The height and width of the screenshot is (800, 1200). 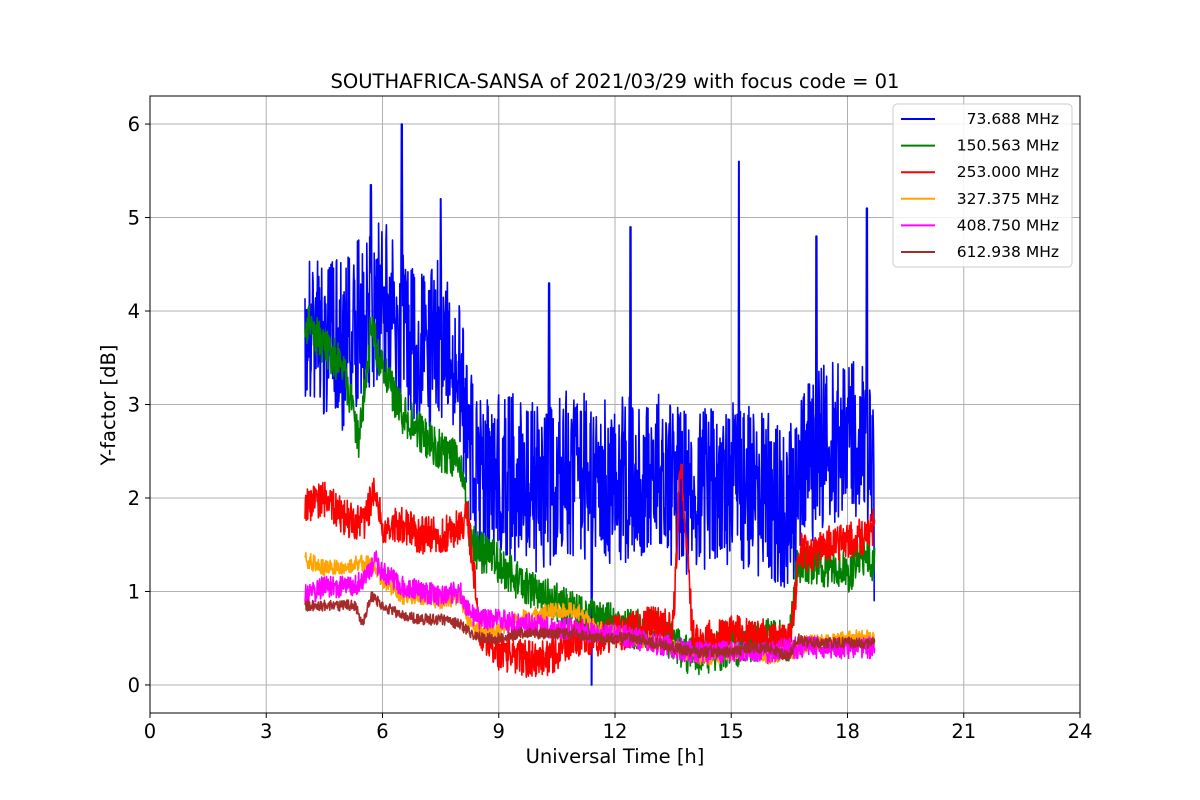 I want to click on x-tick-label: 9, so click(x=499, y=731).